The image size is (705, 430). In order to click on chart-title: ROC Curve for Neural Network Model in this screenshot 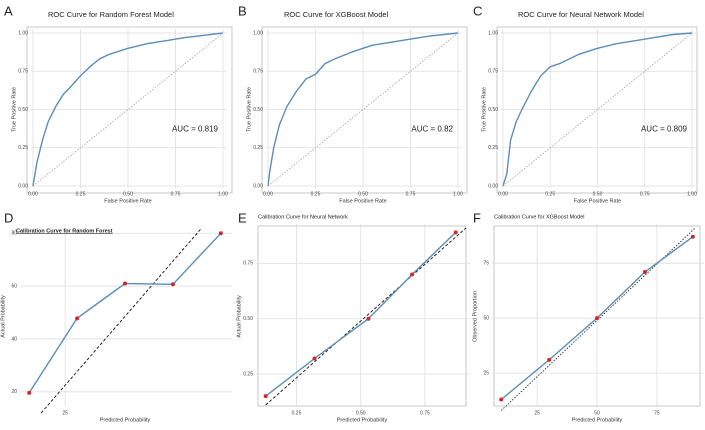, I will do `click(581, 14)`.